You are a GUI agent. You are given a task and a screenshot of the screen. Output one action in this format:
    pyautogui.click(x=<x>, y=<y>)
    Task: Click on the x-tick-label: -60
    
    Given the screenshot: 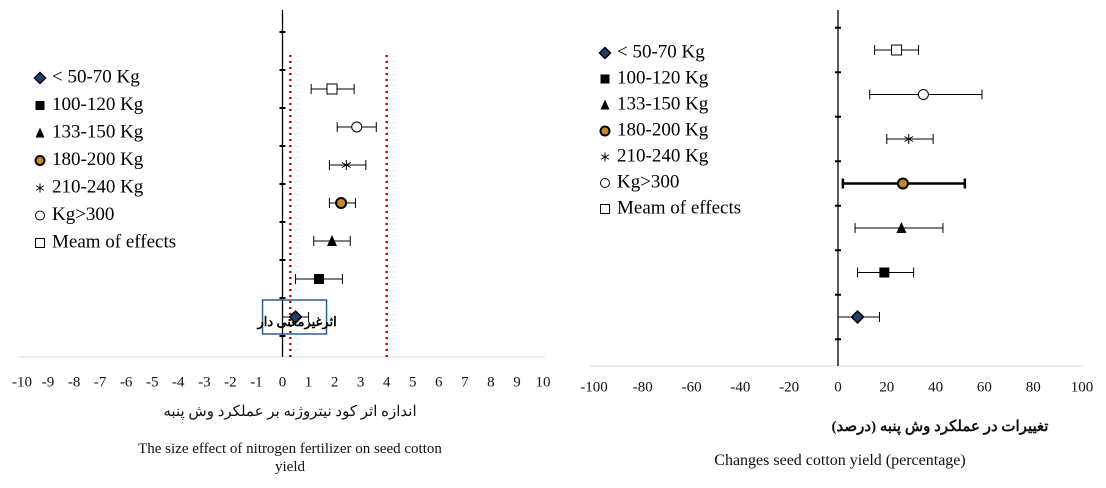 What is the action you would take?
    pyautogui.click(x=692, y=387)
    